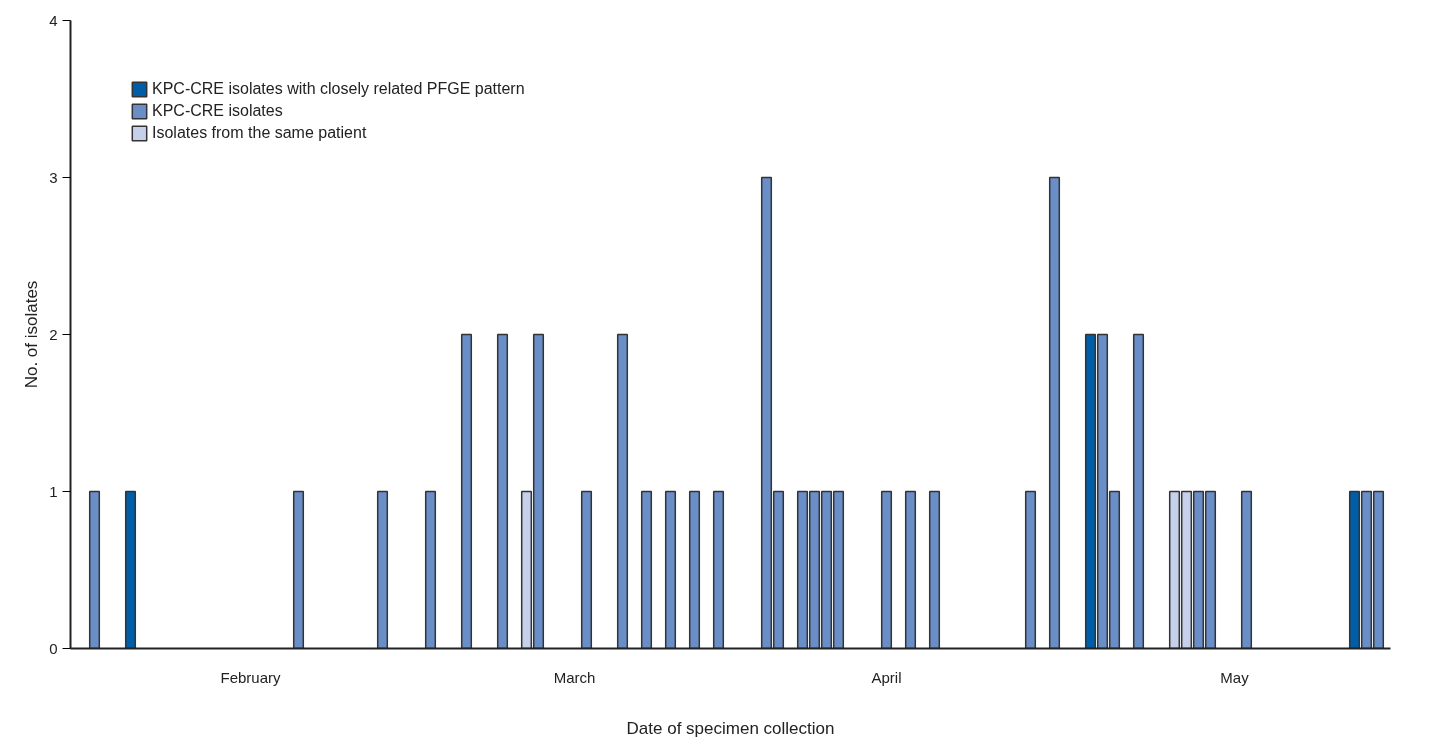 This screenshot has width=1429, height=753. What do you see at coordinates (886, 677) in the screenshot?
I see `x-tick-label: April` at bounding box center [886, 677].